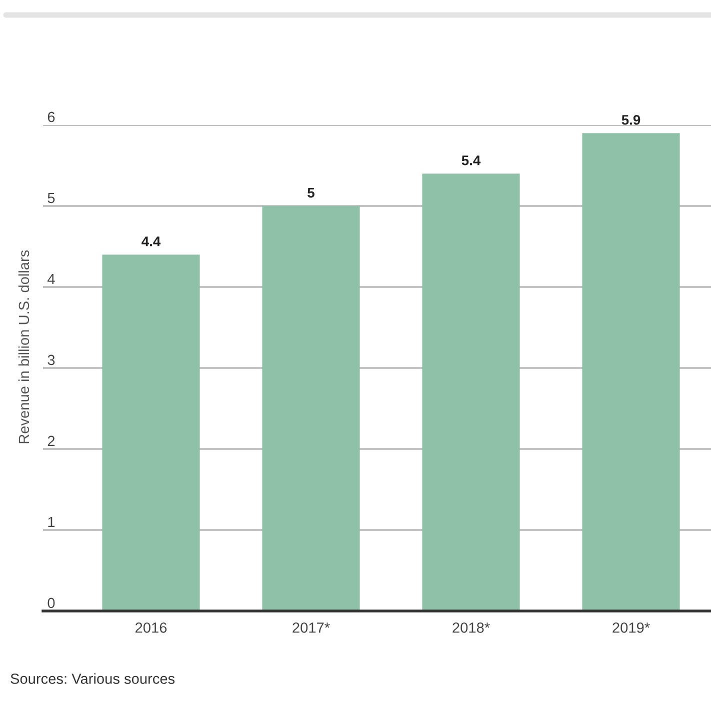  I want to click on data-label: 5.9, so click(631, 119).